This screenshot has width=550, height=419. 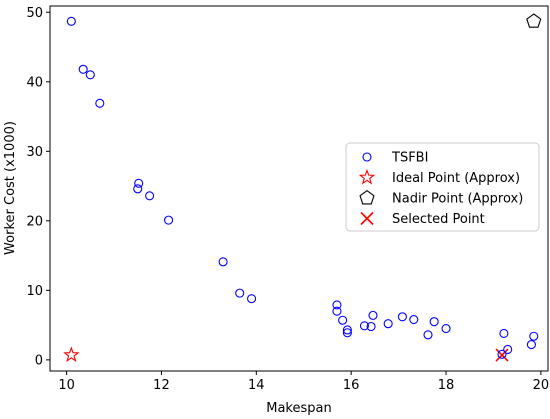 What do you see at coordinates (438, 219) in the screenshot?
I see `legend-label-selected-point: Selected Point` at bounding box center [438, 219].